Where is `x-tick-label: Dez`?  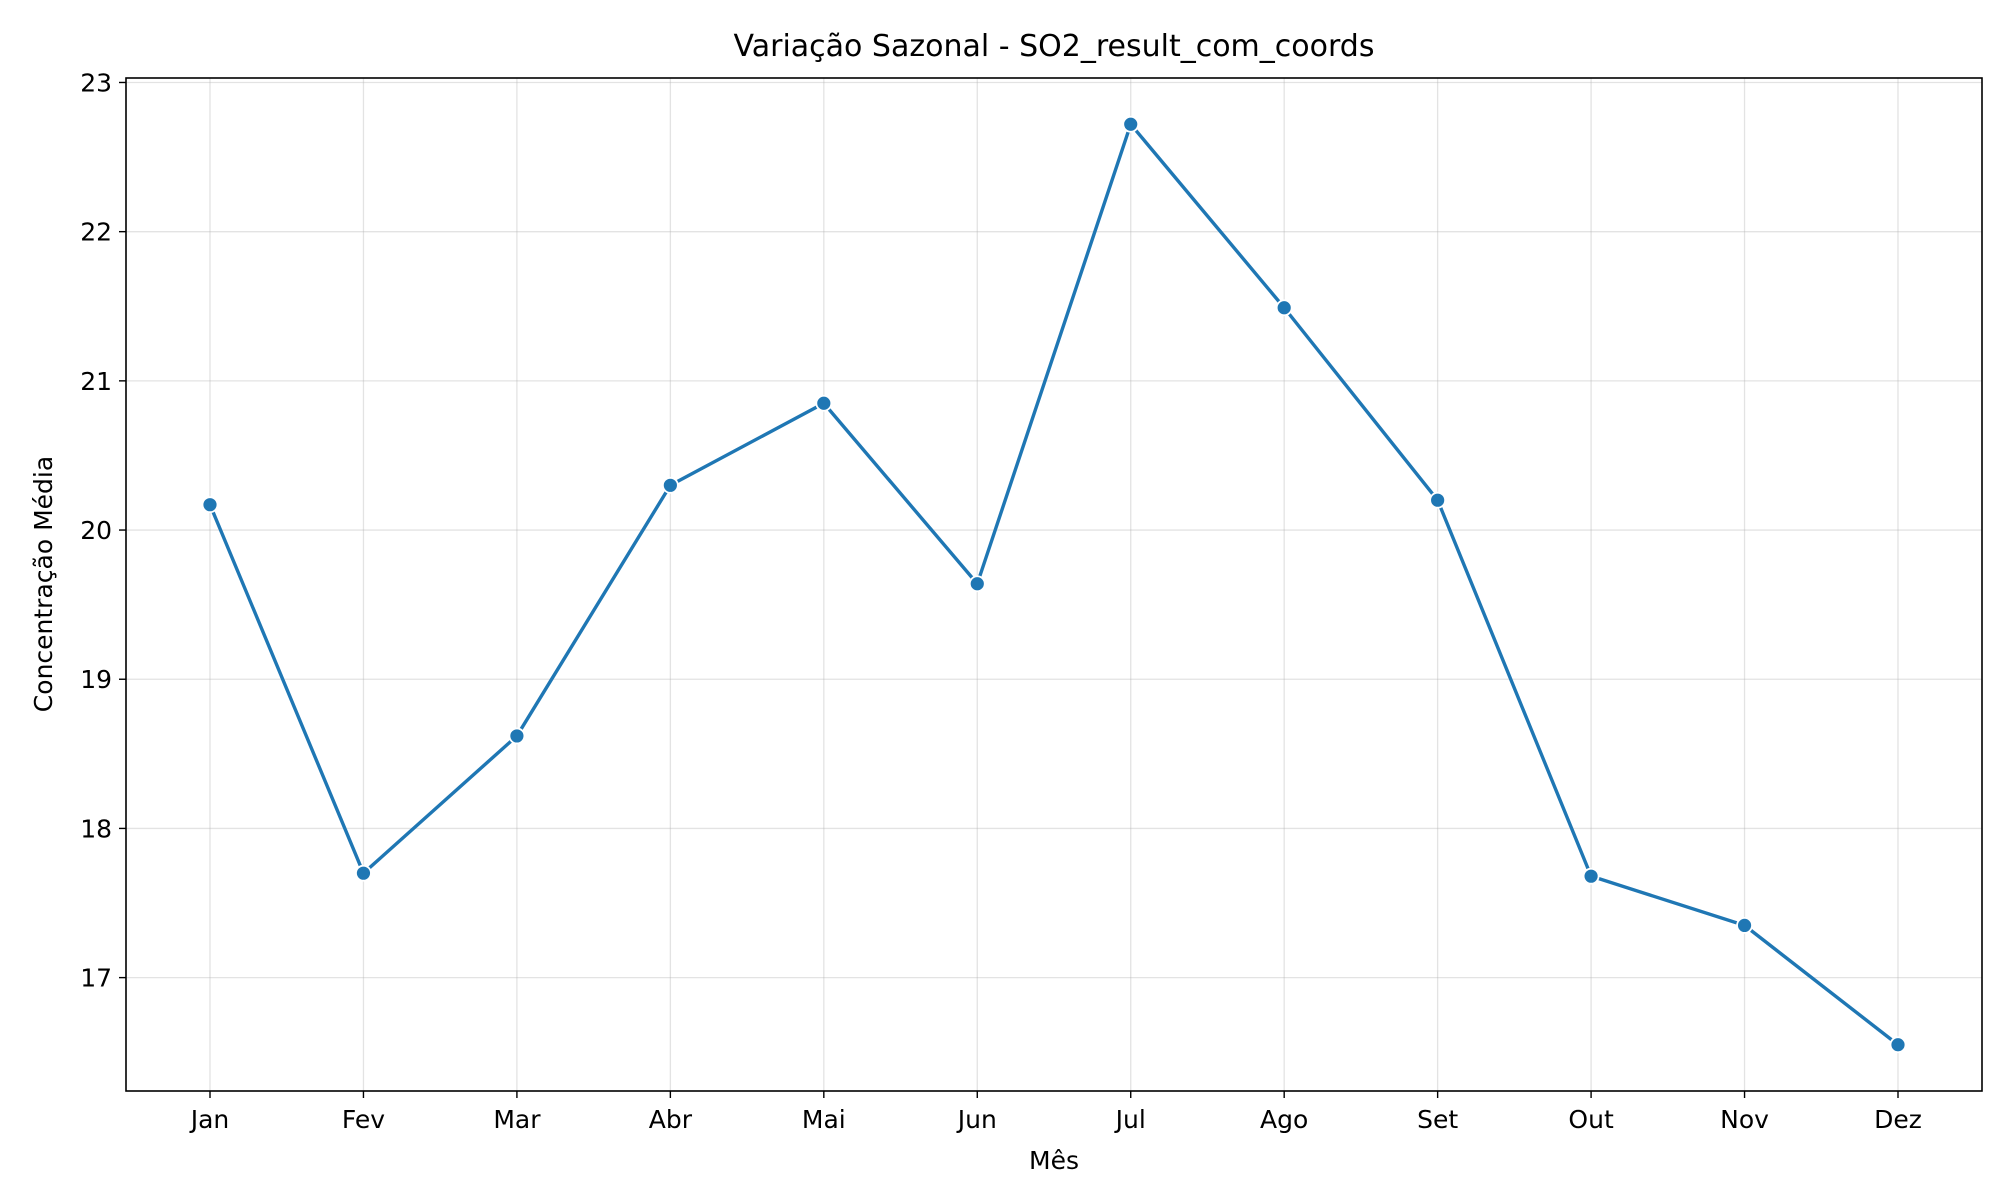 x-tick-label: Dez is located at coordinates (1898, 1119).